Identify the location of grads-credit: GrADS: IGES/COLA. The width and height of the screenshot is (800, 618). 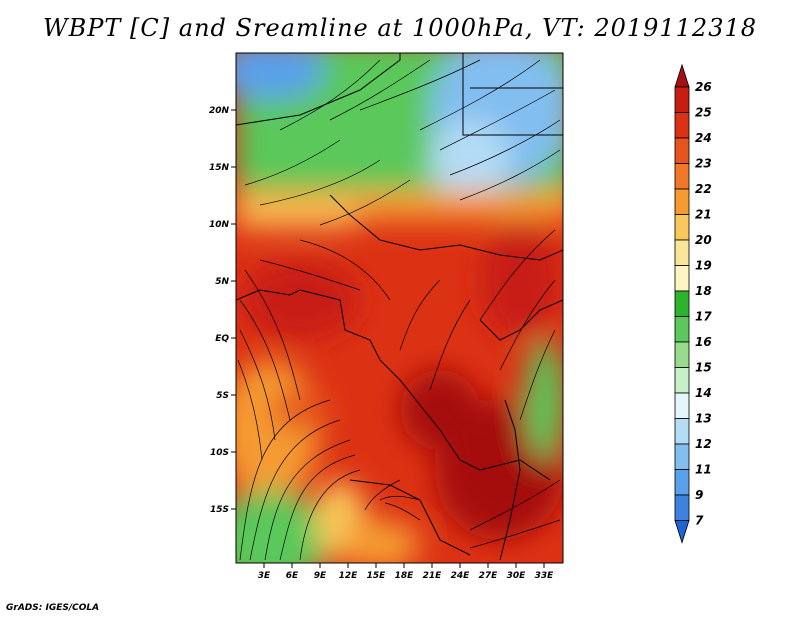
(53, 608).